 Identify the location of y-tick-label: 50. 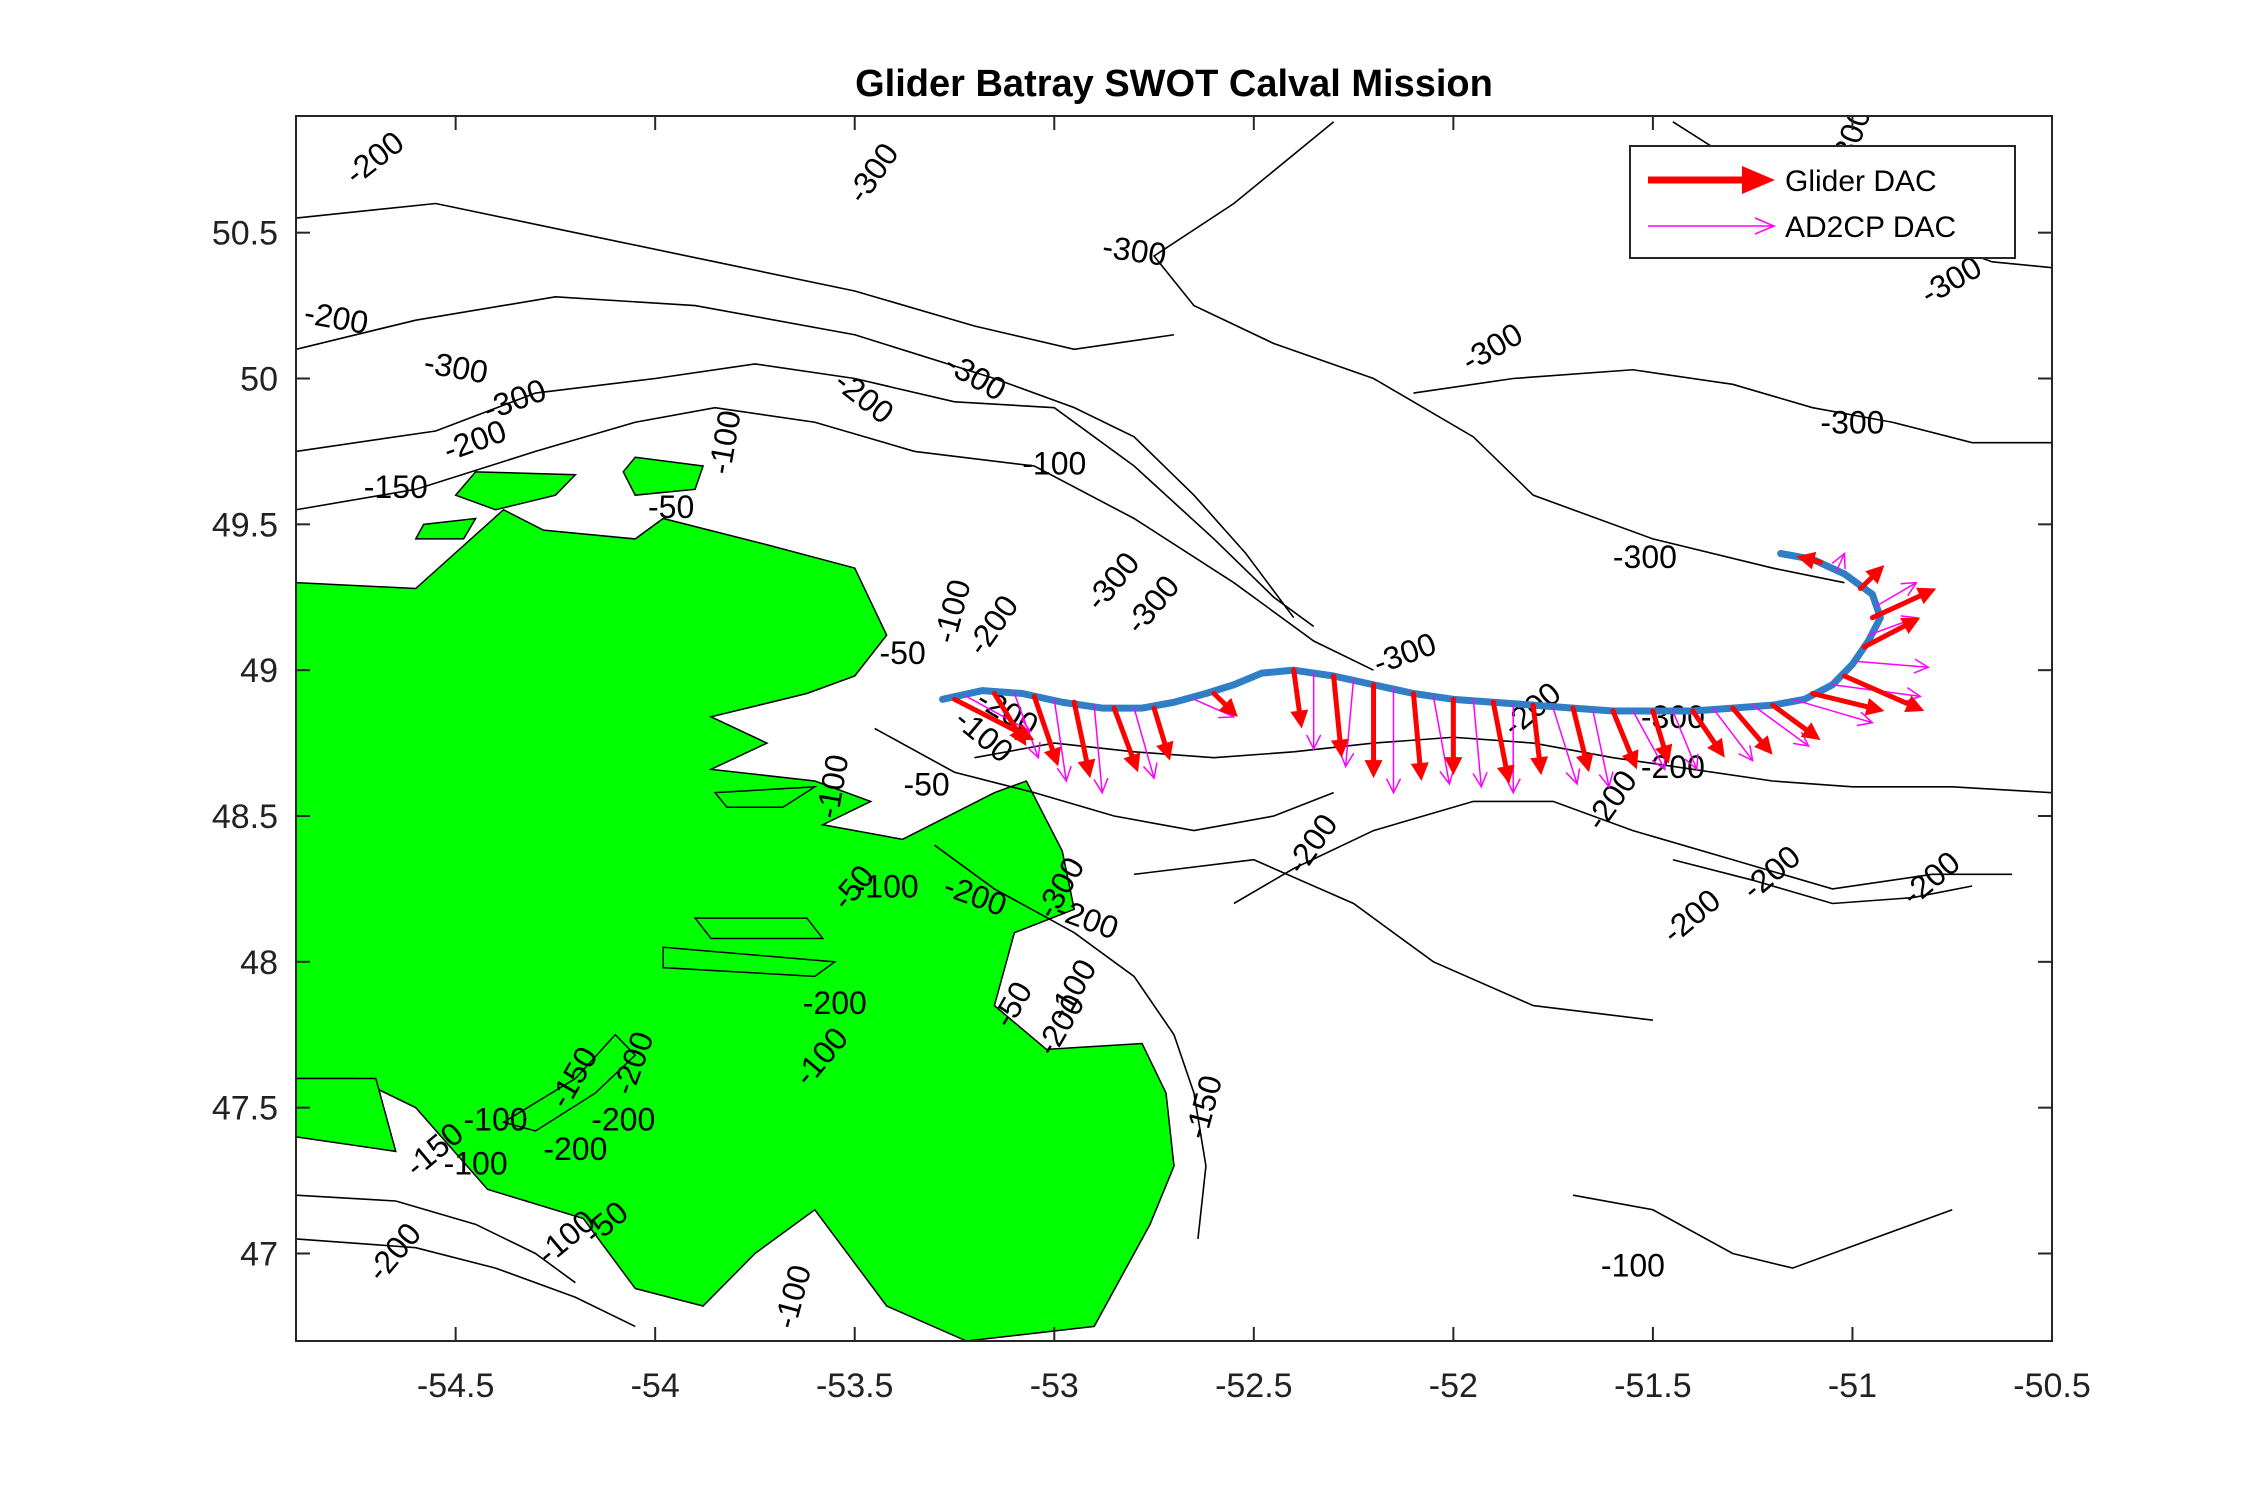
(259, 380).